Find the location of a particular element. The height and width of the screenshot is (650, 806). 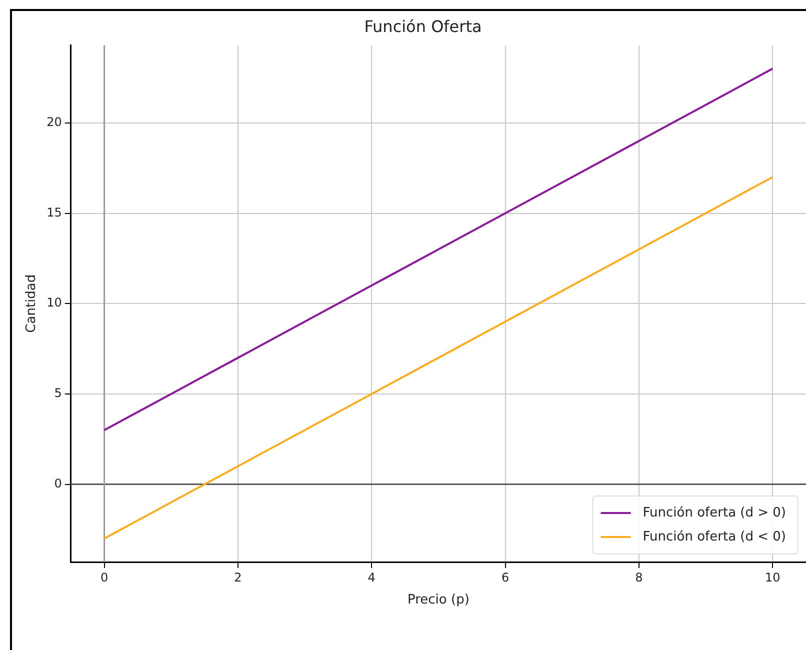

x-tick-label: 8 is located at coordinates (639, 577).